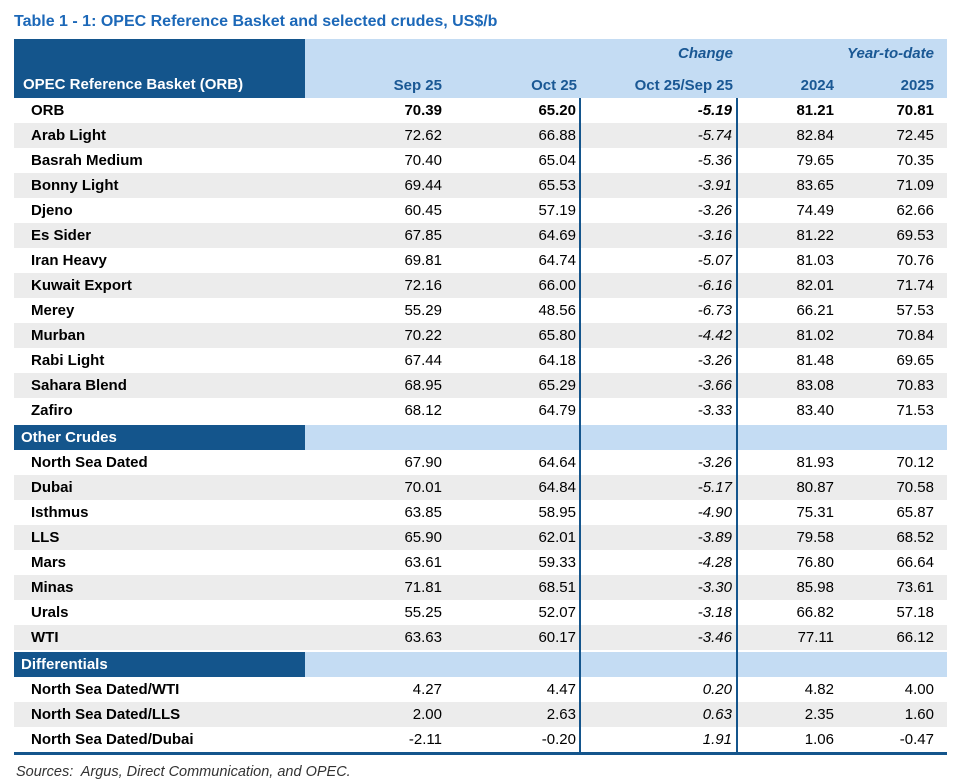 This screenshot has width=961, height=780. I want to click on value-cell: 76.80, so click(815, 562).